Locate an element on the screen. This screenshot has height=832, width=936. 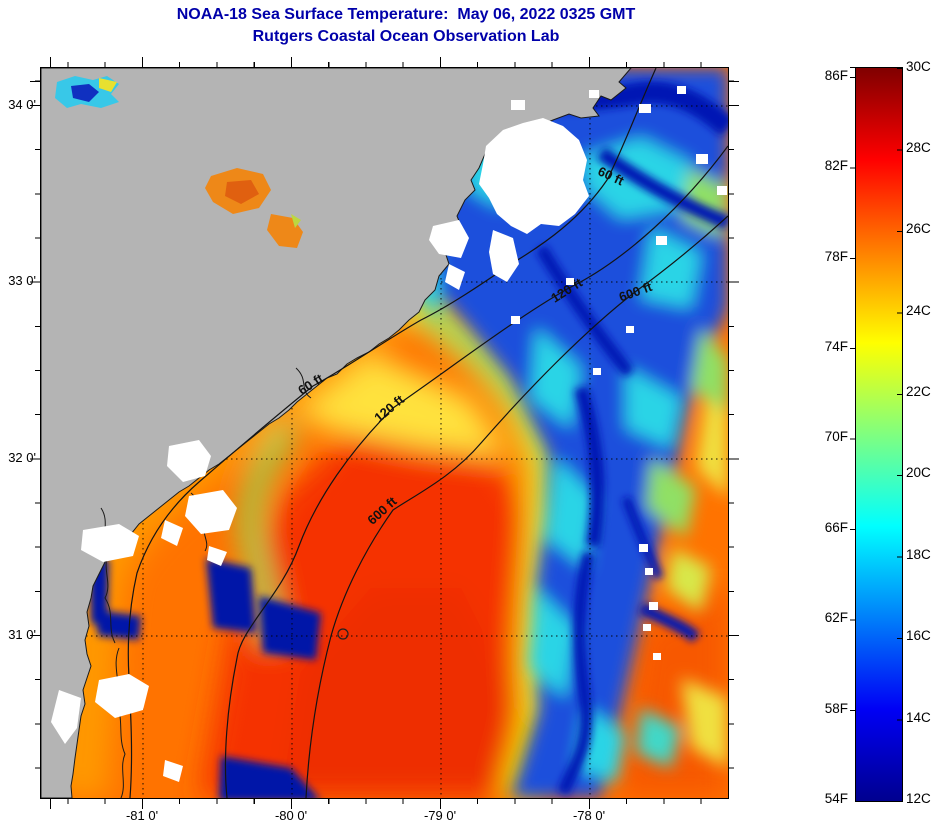
y-axis-left-major-ticks is located at coordinates (35, 432).